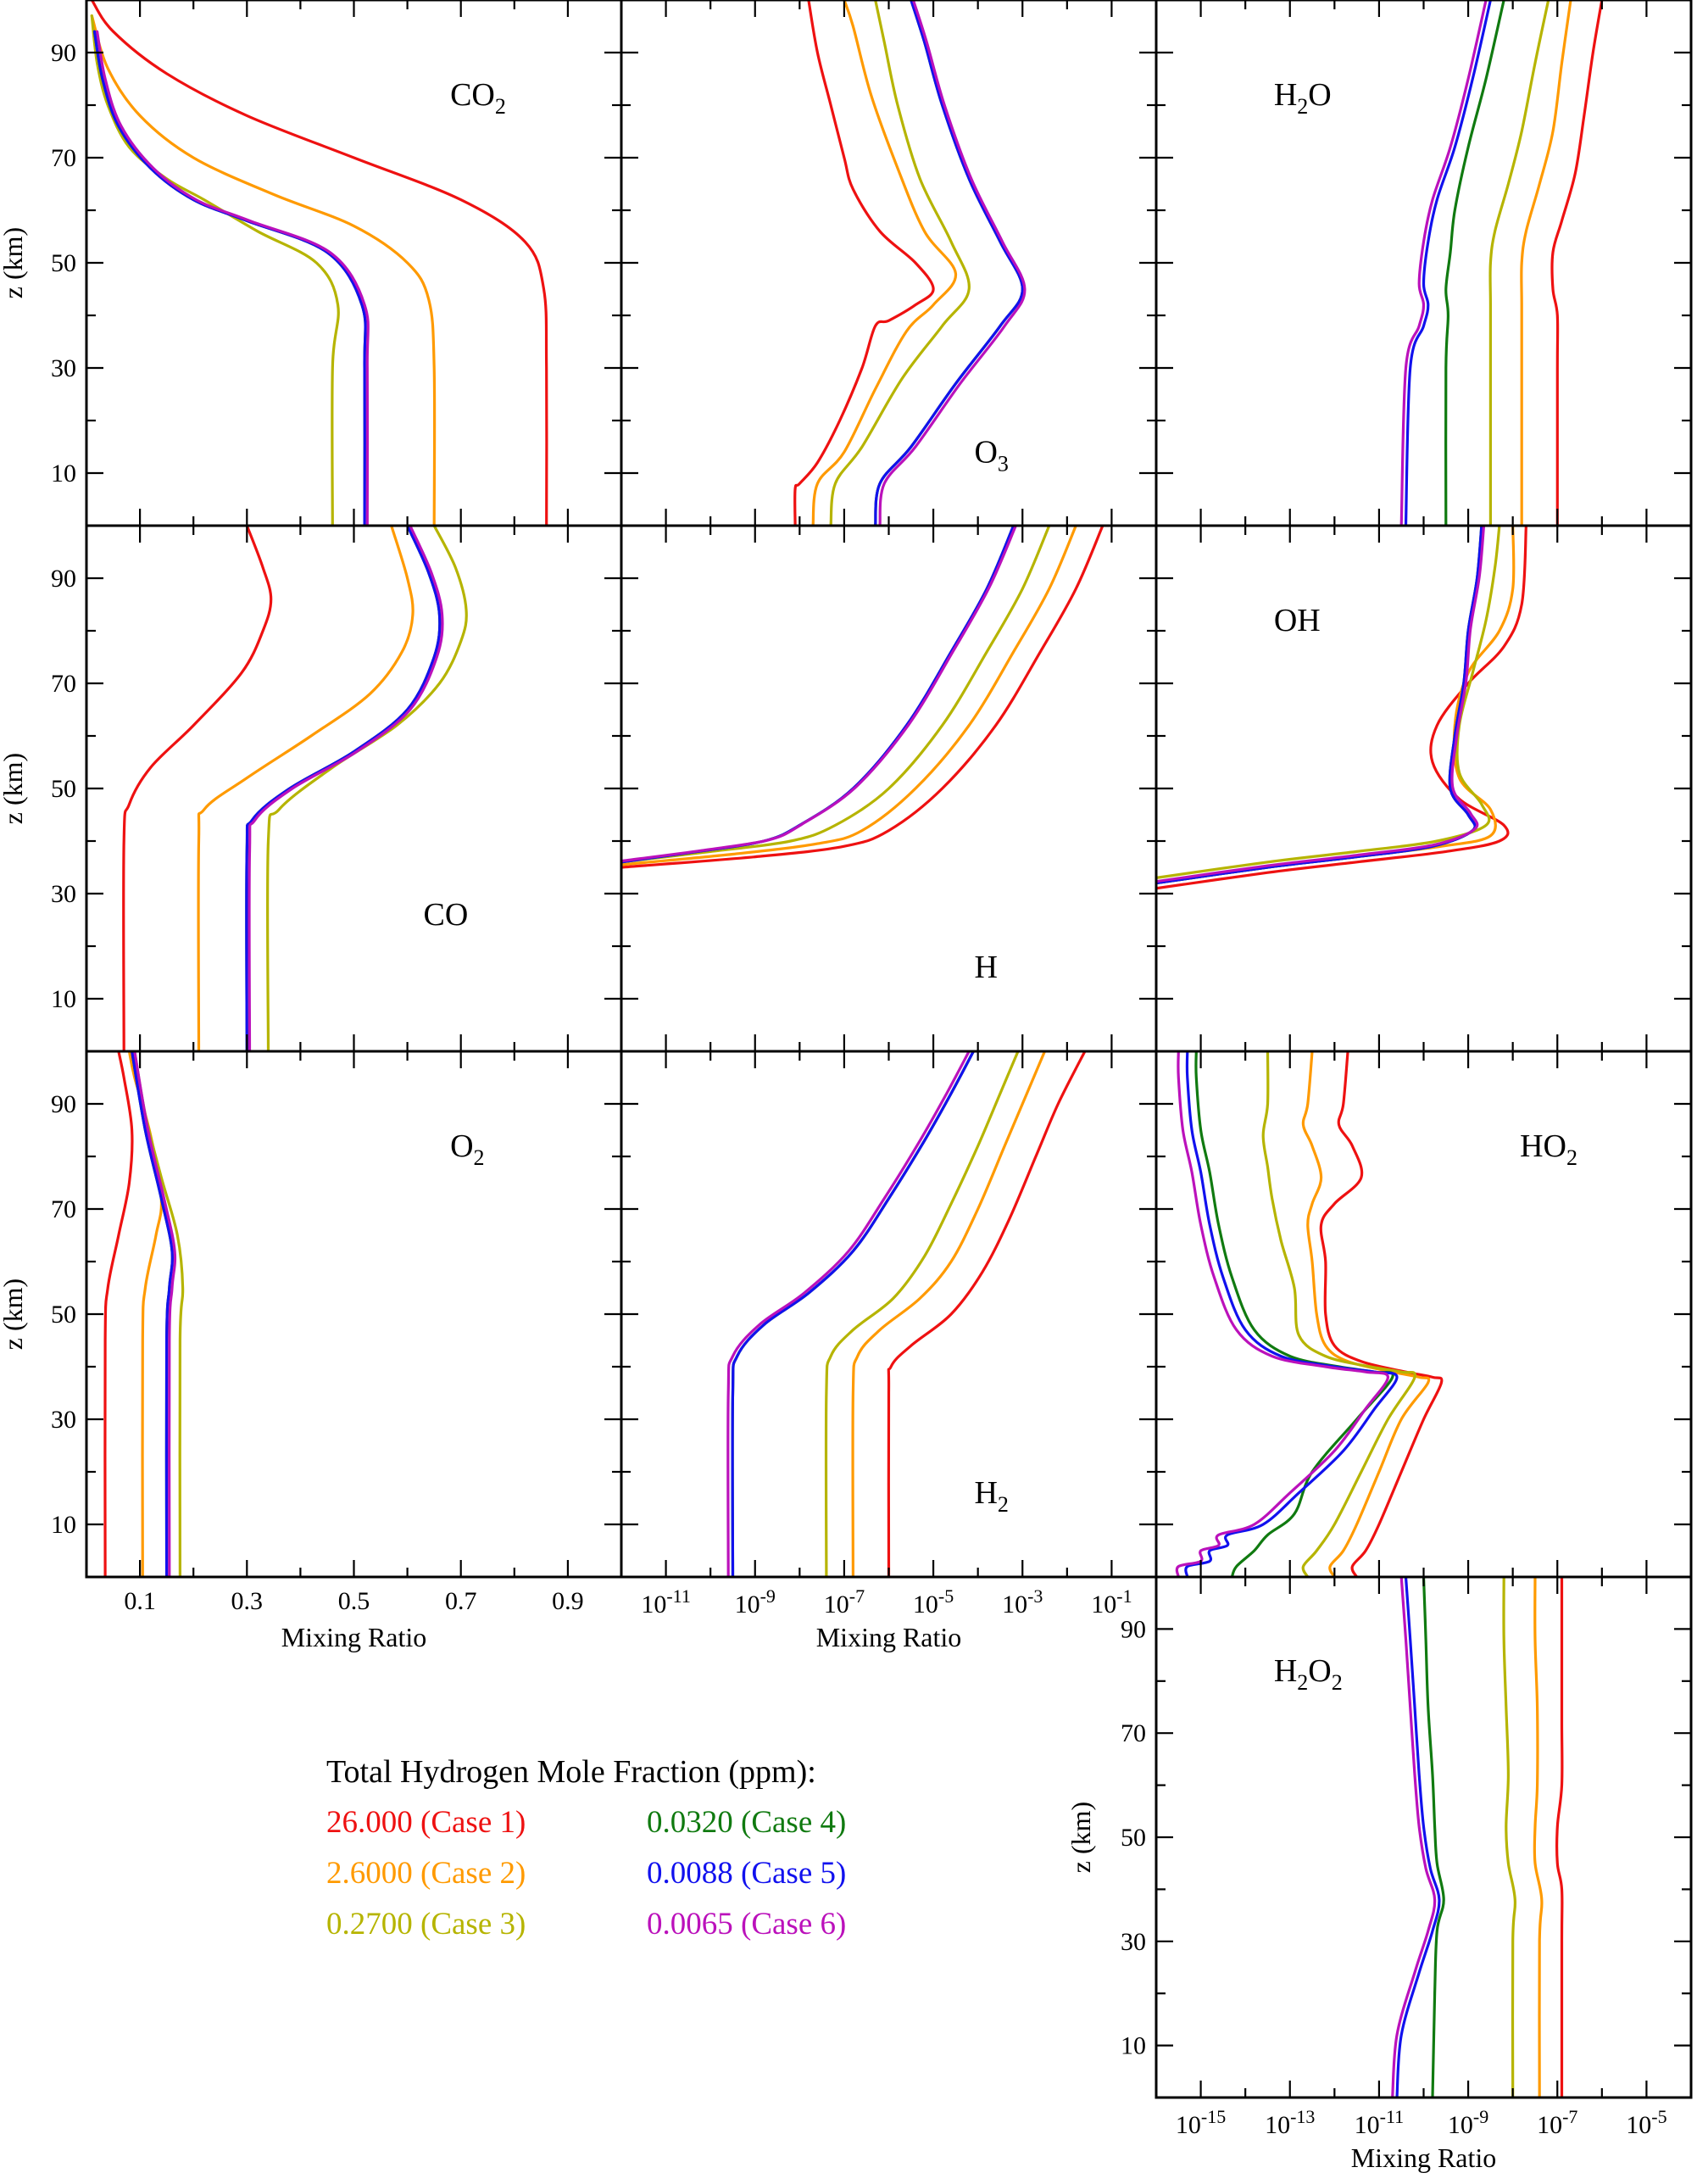 This screenshot has height=2184, width=1697. Describe the element at coordinates (140, 1601) in the screenshot. I see `x-tick-label: 0.1` at that location.